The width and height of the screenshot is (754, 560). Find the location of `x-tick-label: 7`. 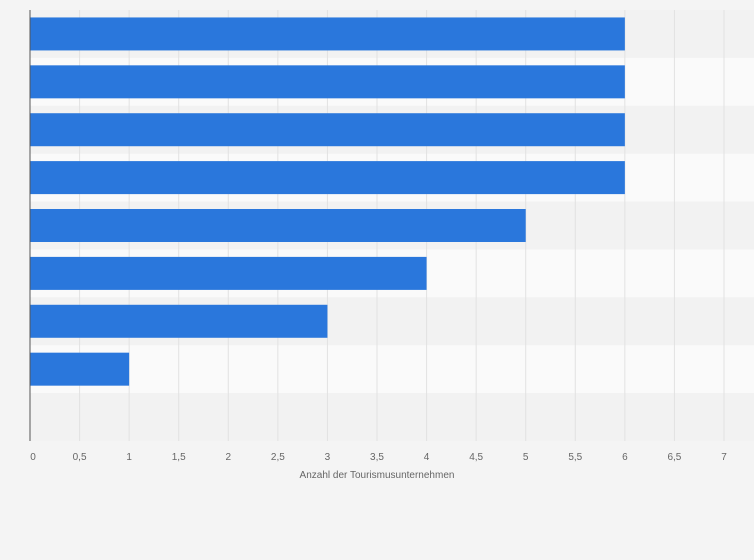

x-tick-label: 7 is located at coordinates (724, 457).